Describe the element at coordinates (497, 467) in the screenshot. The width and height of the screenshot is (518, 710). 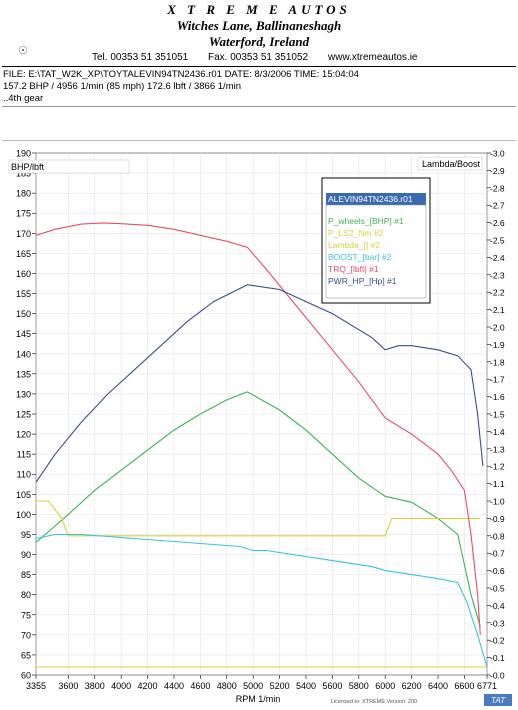
I see `right-tick-label: -1.2` at that location.